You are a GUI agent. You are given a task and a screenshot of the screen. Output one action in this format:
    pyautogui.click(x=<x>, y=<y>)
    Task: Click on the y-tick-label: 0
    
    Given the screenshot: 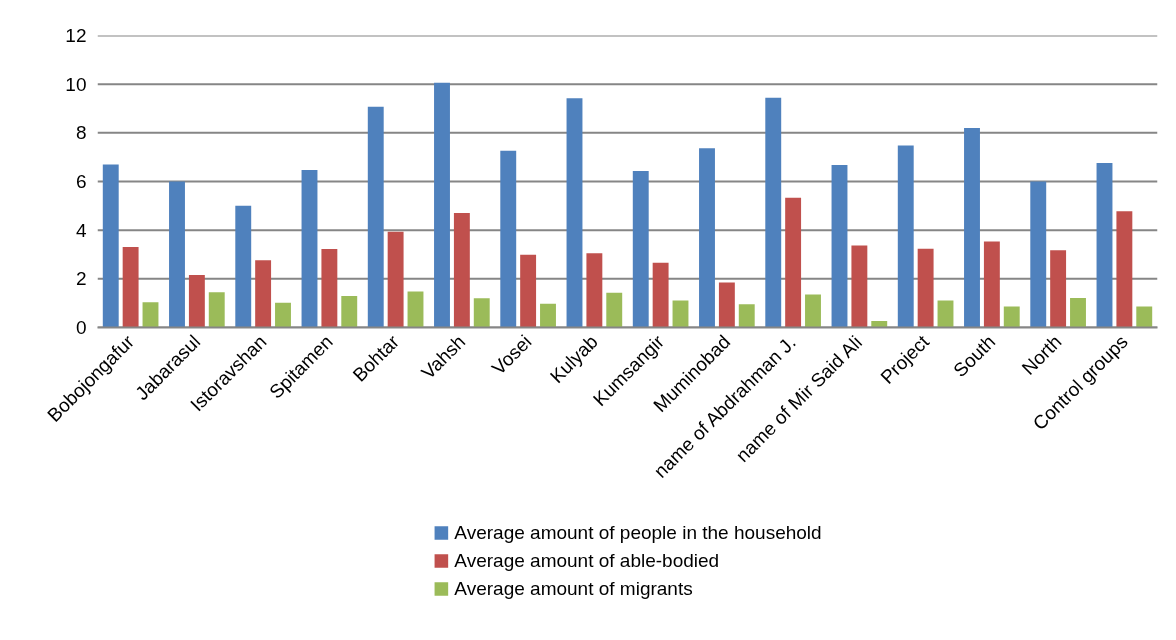 What is the action you would take?
    pyautogui.click(x=81, y=327)
    